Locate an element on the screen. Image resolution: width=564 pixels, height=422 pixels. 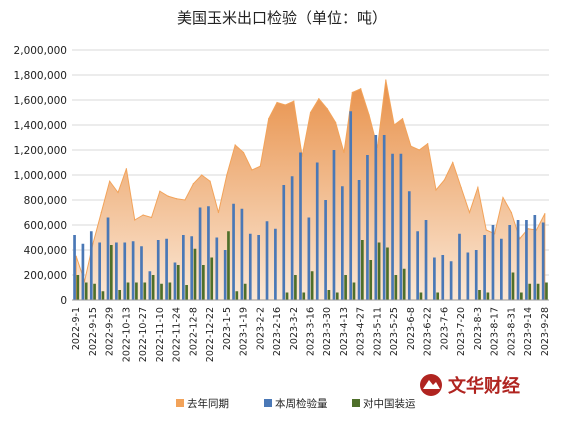
logo-mountain-icon is located at coordinates (431, 384).